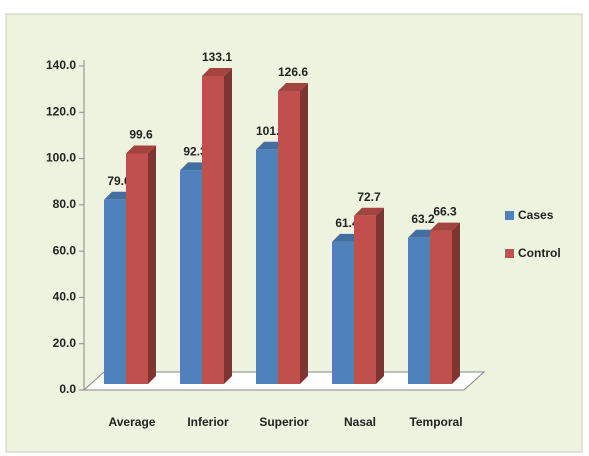  What do you see at coordinates (132, 422) in the screenshot?
I see `x-tick-label: Average` at bounding box center [132, 422].